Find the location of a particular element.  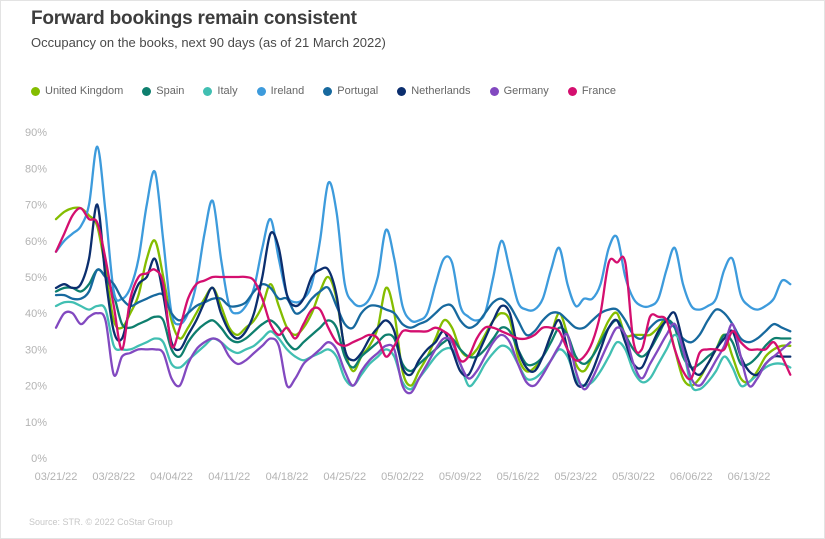

x-axis-tick: 06/06/22 is located at coordinates (691, 477).